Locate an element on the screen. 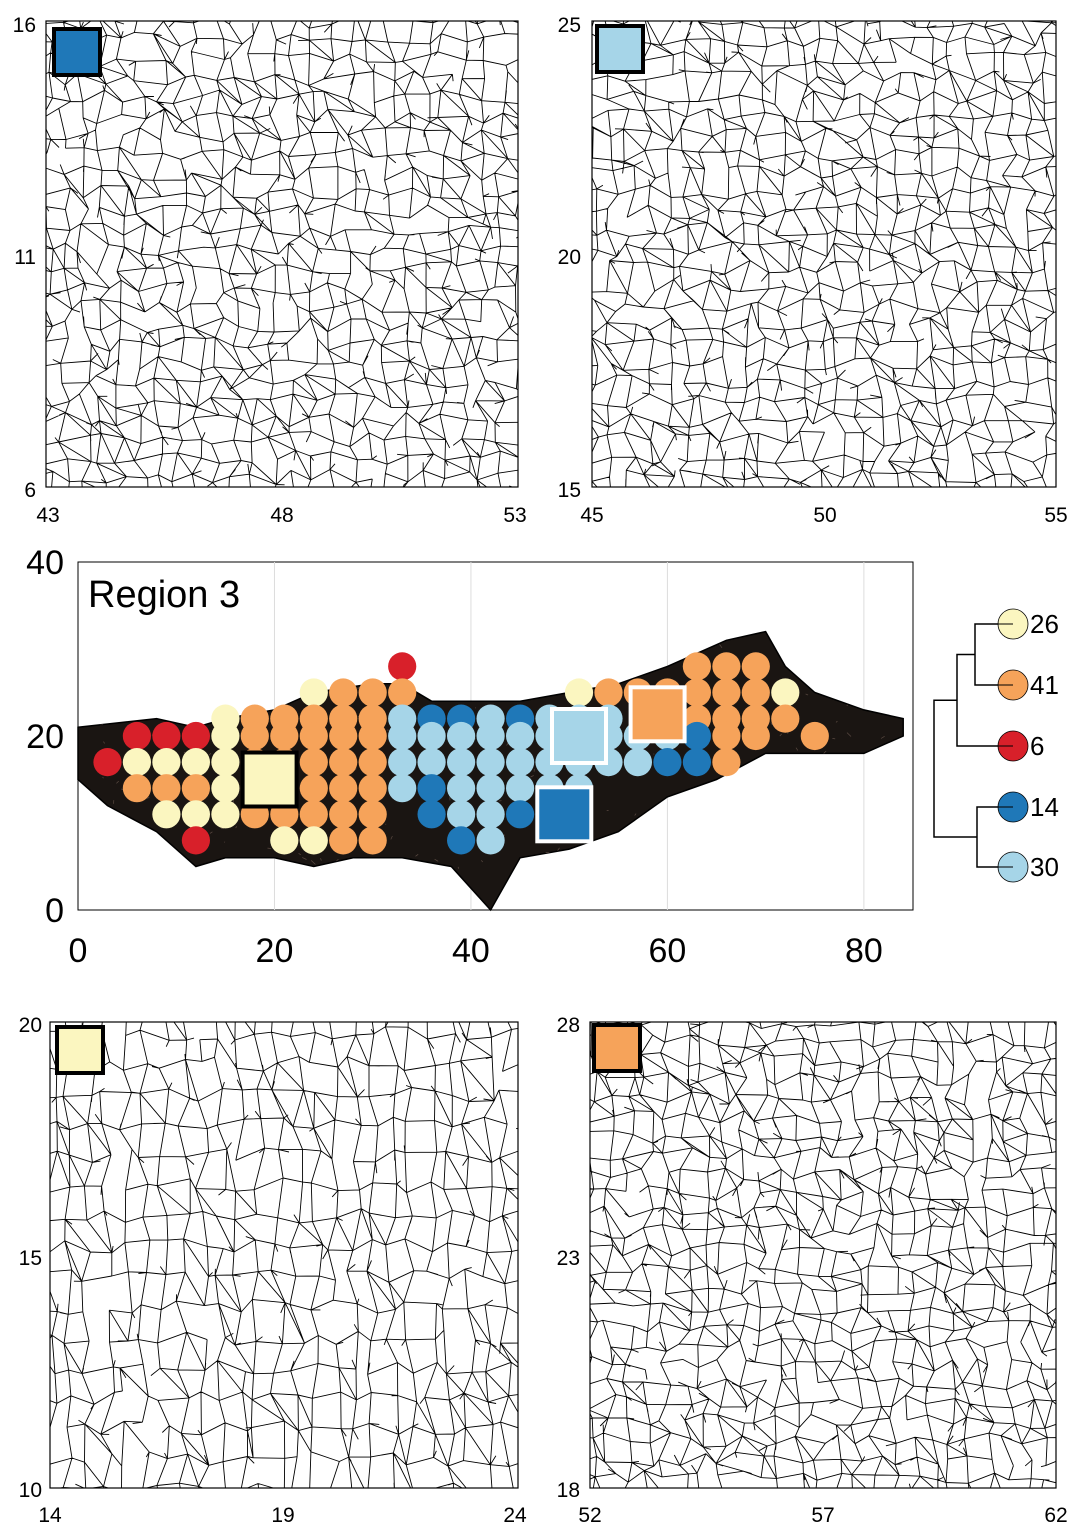 The image size is (1076, 1528). y-tick-top-right-max: 25 is located at coordinates (569, 25).